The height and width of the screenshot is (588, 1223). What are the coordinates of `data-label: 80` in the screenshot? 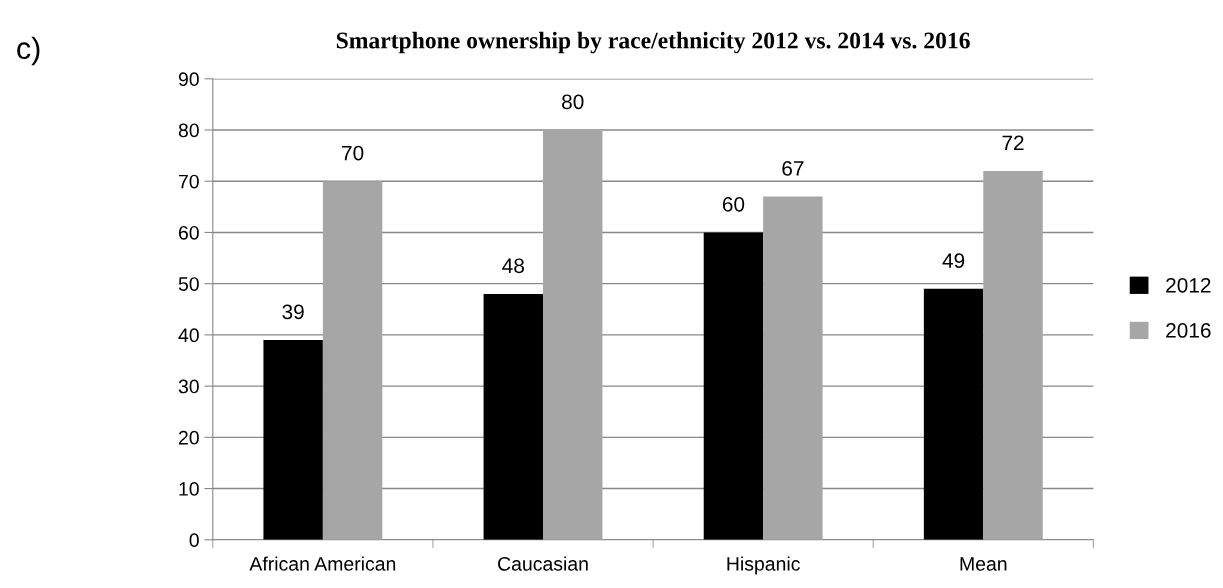 It's located at (573, 102).